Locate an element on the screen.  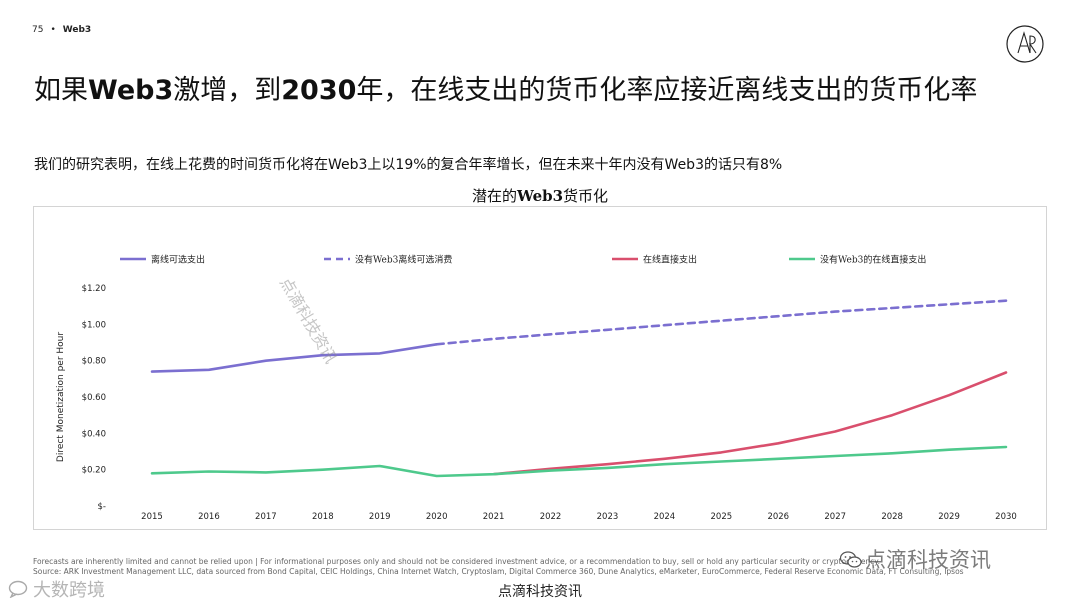
page-title: 如果Web3激增，到2030年，在线支出的货币化率应接近离线支出的货币化率 is located at coordinates (505, 87).